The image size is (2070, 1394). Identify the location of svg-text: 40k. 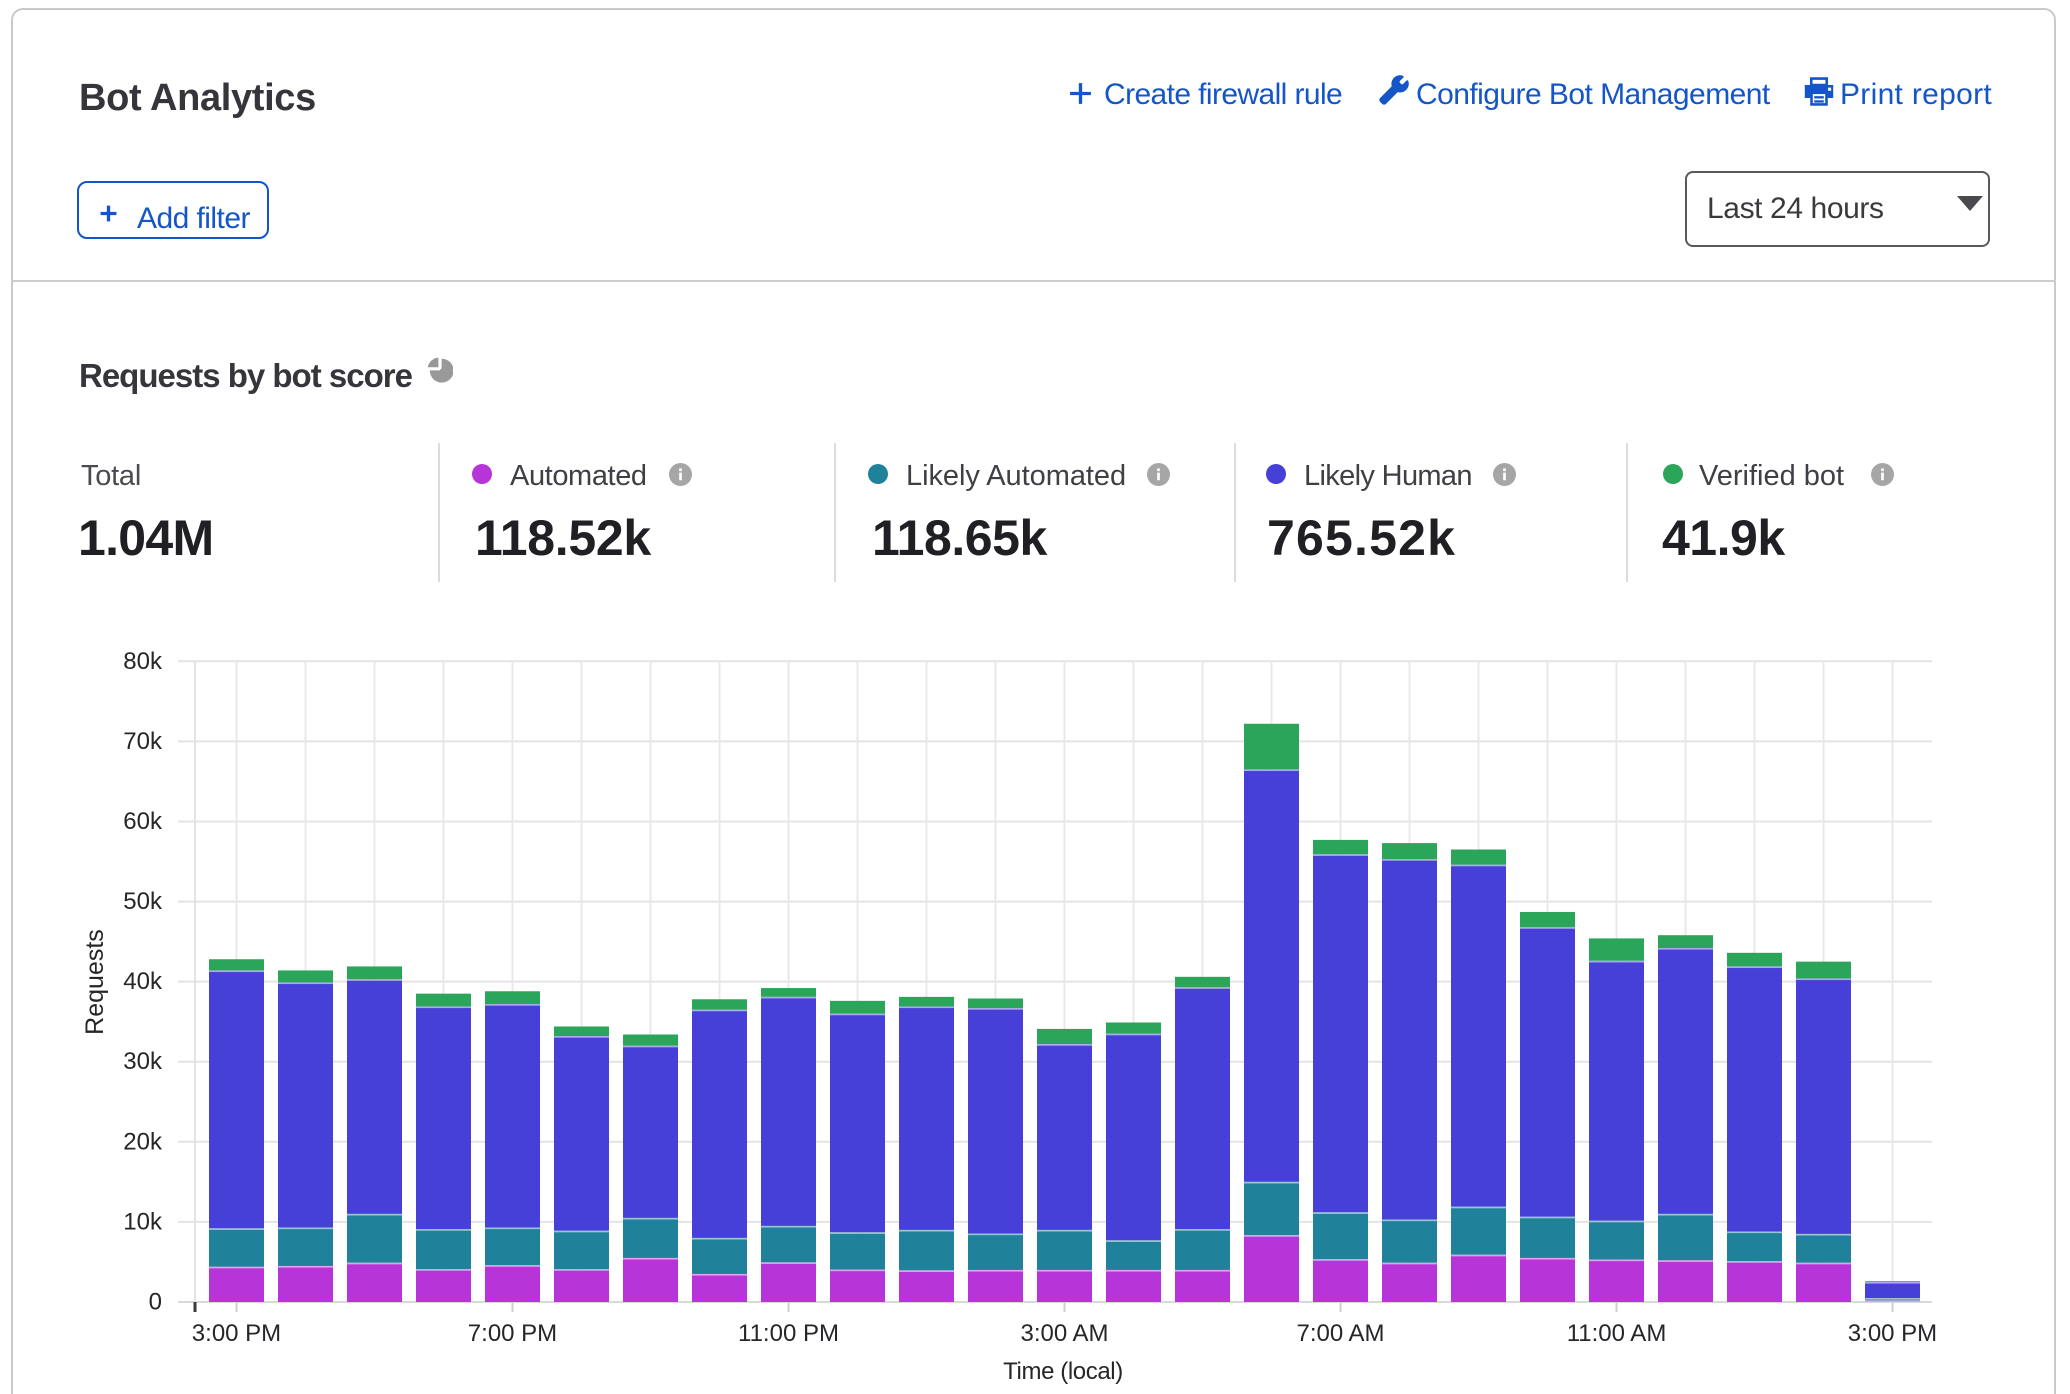
(143, 981).